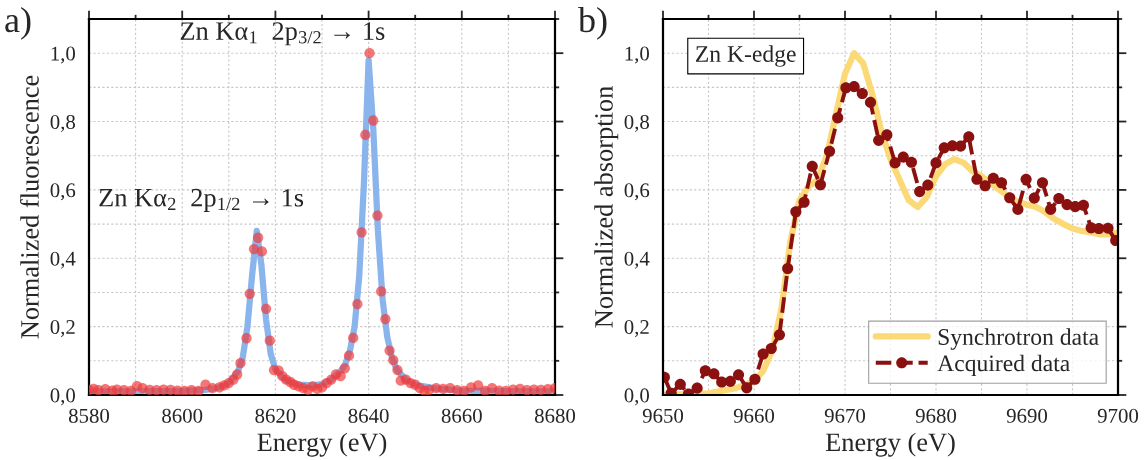 The height and width of the screenshot is (460, 1146). Describe the element at coordinates (1003, 365) in the screenshot. I see `legend-label: Acquired data` at that location.